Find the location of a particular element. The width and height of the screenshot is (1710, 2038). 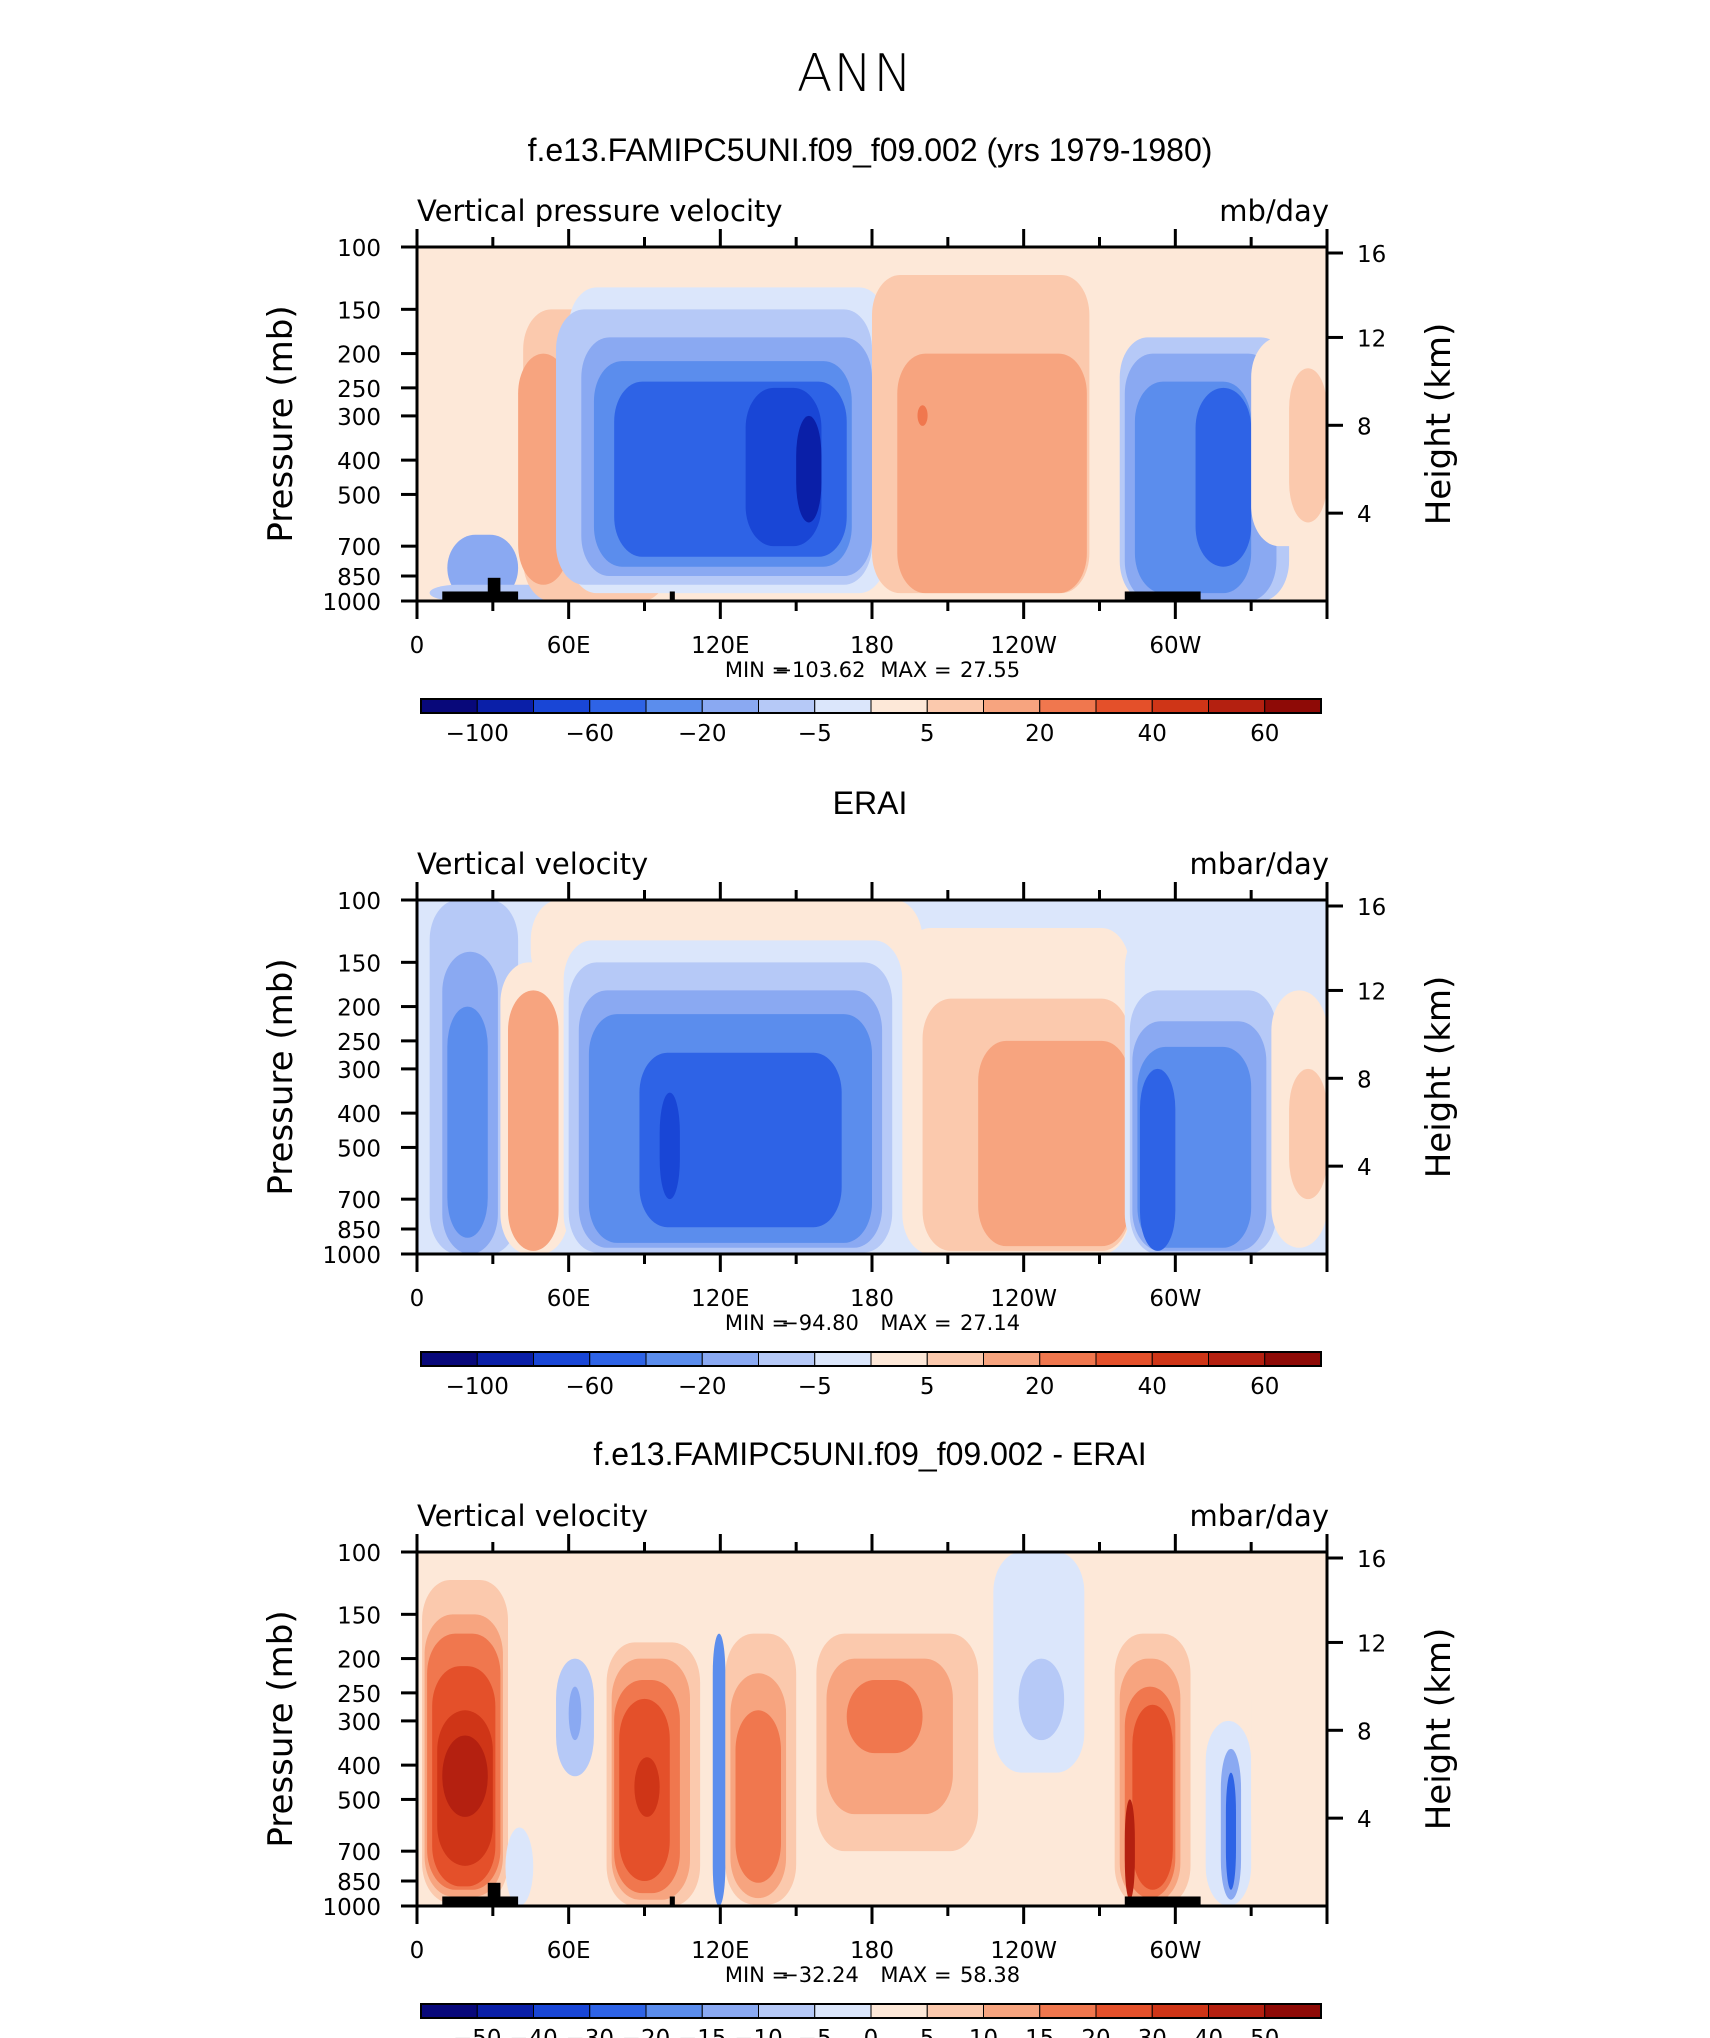

y-tick-label: 150 is located at coordinates (359, 1616).